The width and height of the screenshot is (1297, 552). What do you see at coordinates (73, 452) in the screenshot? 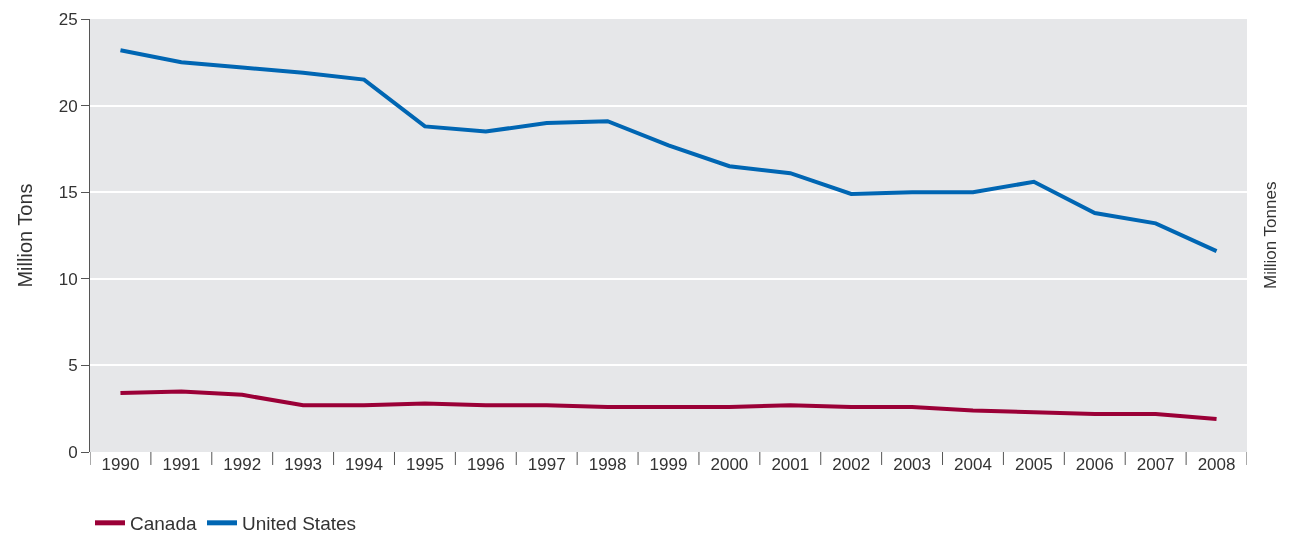
I see `y-tick-label: 0` at bounding box center [73, 452].